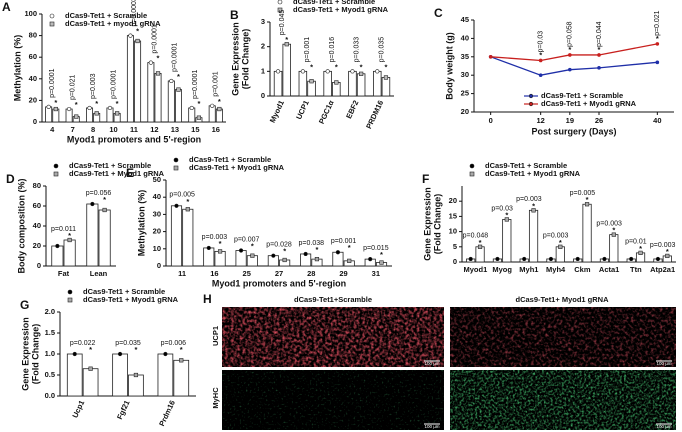 This screenshot has height=432, width=682. Describe the element at coordinates (263, 70) in the screenshot. I see `y-tick-label: 1` at that location.